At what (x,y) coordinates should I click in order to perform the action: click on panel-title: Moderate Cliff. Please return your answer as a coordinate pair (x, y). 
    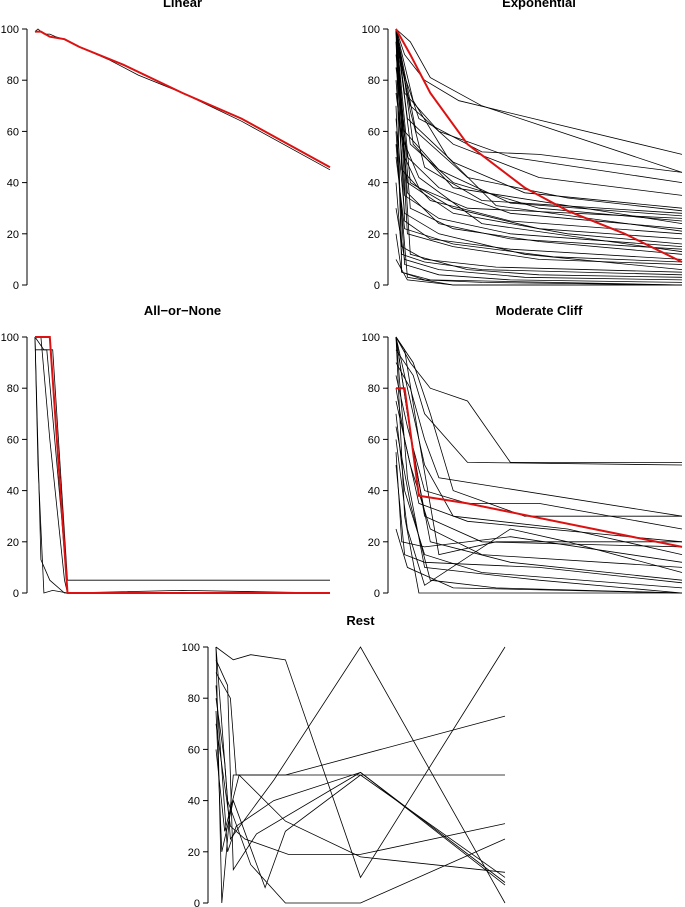
    Looking at the image, I should click on (539, 310).